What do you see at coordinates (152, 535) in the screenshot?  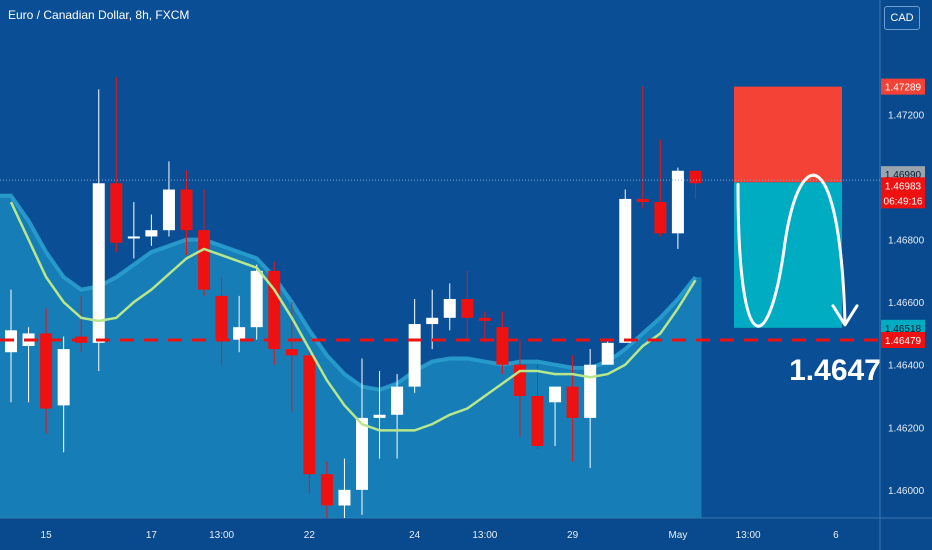 I see `x-tick-label: 17` at bounding box center [152, 535].